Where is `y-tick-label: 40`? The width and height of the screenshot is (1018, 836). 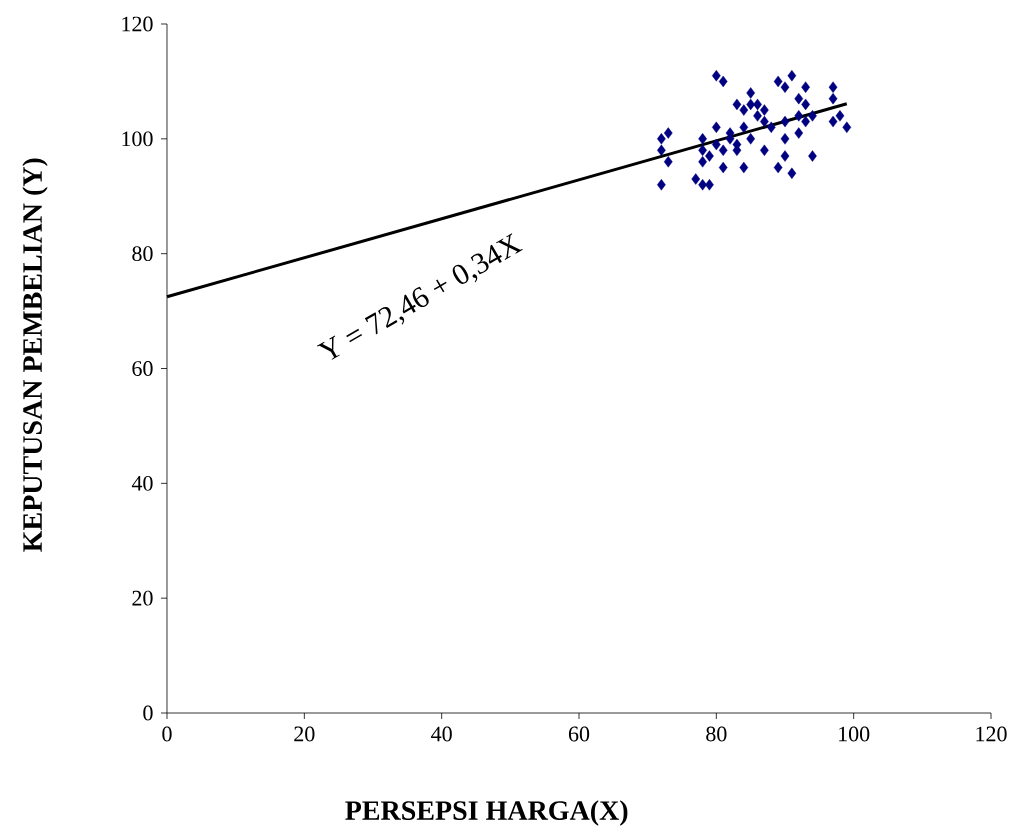 y-tick-label: 40 is located at coordinates (142, 483).